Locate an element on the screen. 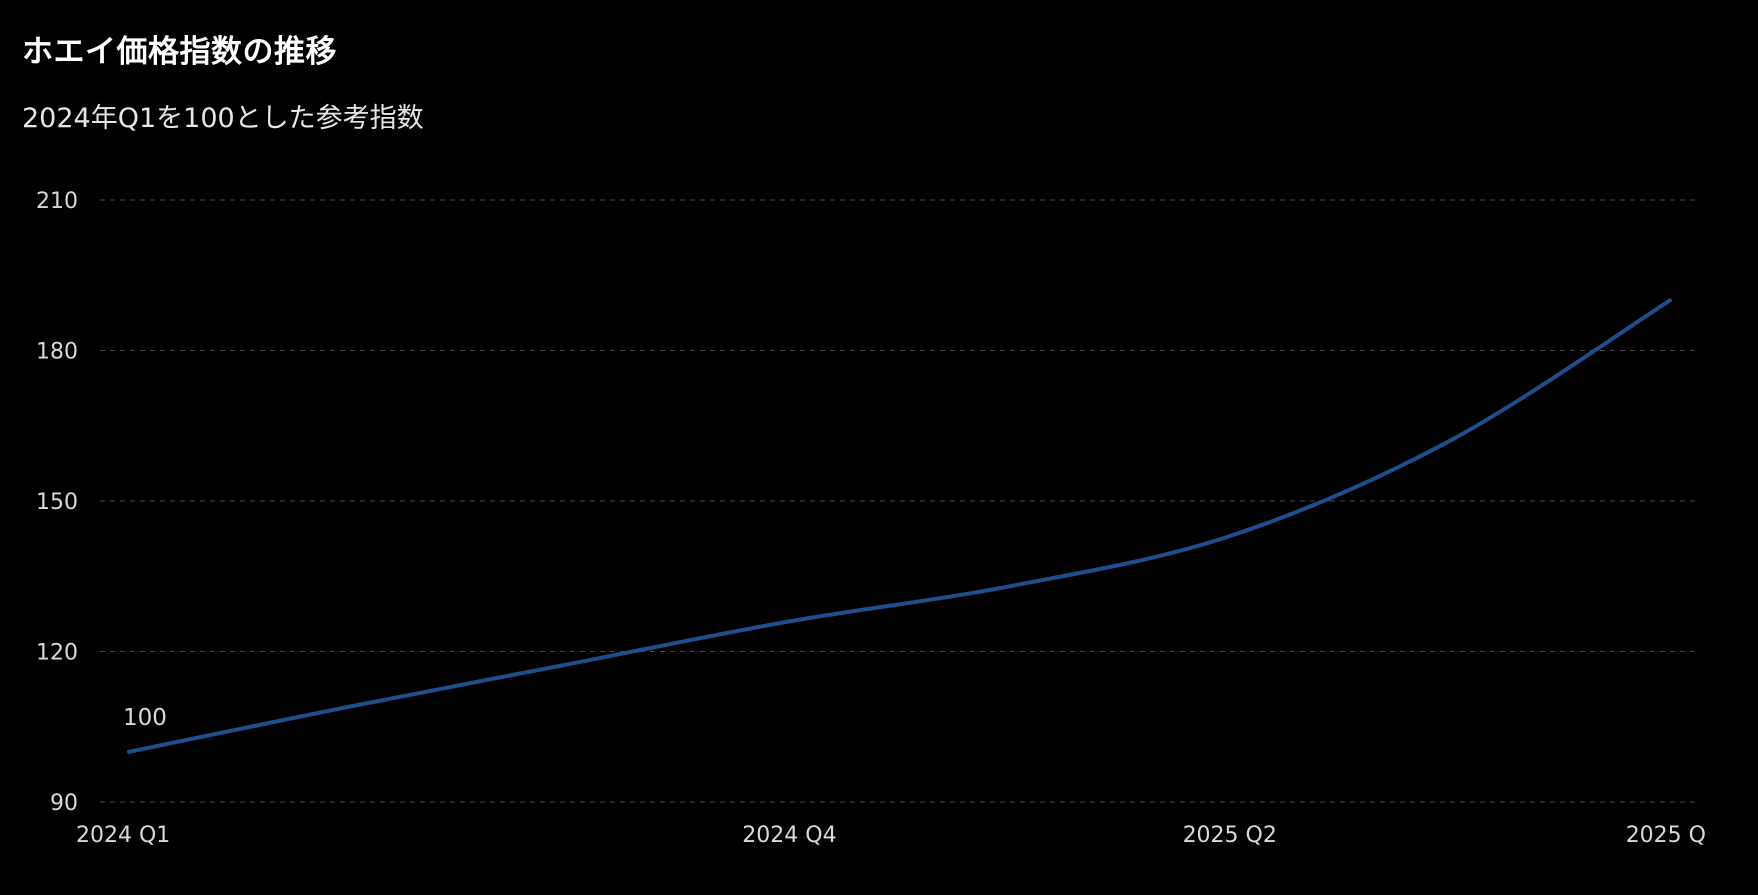 This screenshot has width=1758, height=895. y-tick-label: 150 is located at coordinates (57, 502).